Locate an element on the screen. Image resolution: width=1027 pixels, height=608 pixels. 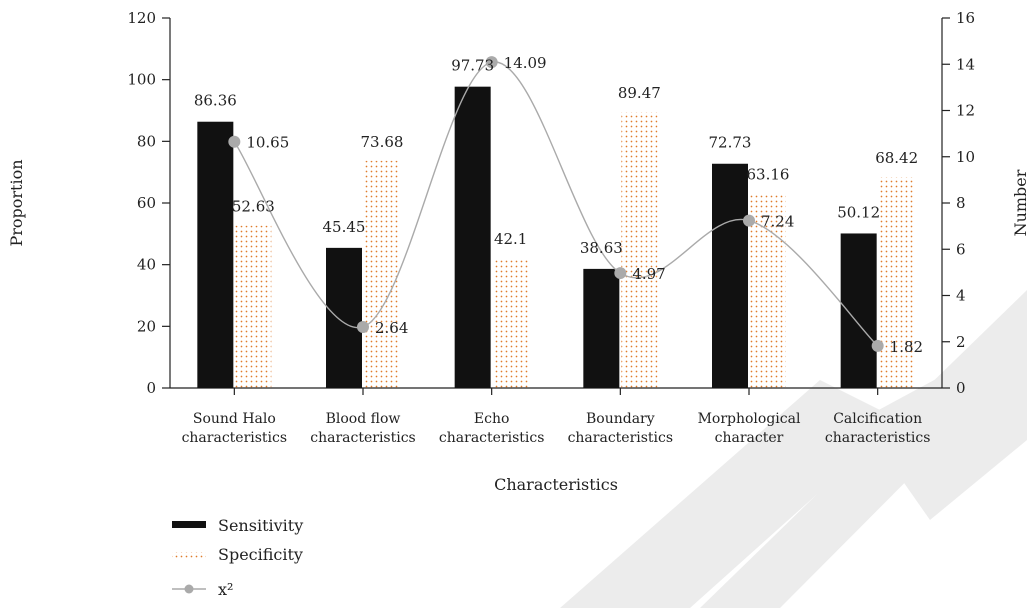
label-x2: 1.82 is located at coordinates (906, 347).